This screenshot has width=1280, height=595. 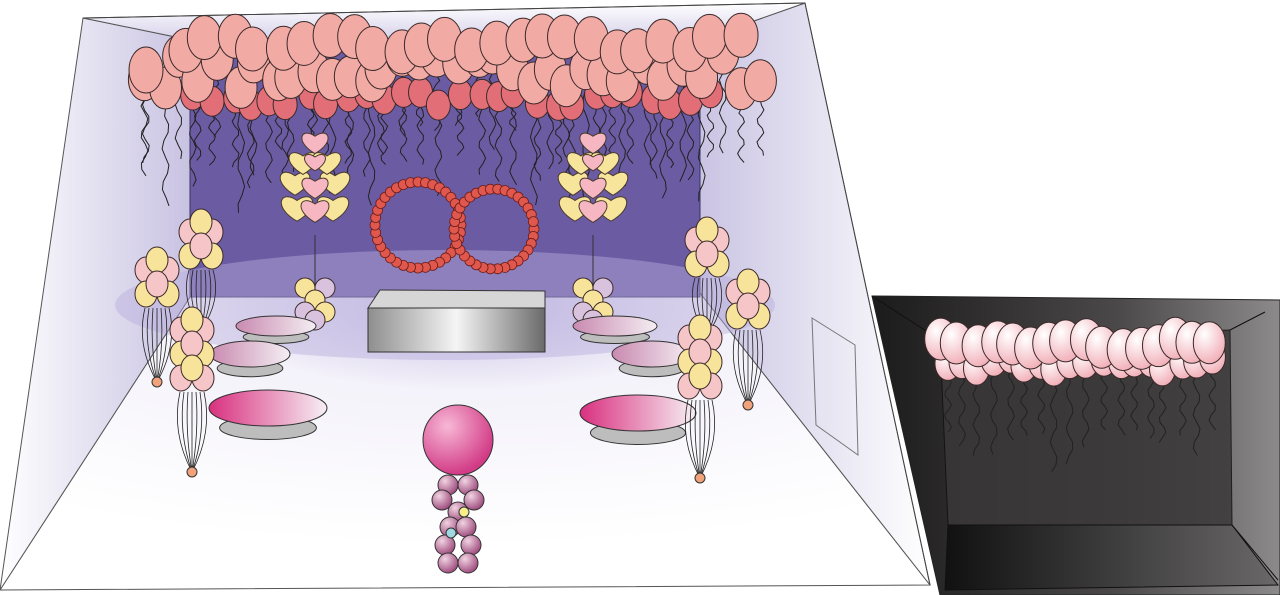 I want to click on heart-balloon-column-right, so click(x=593, y=283).